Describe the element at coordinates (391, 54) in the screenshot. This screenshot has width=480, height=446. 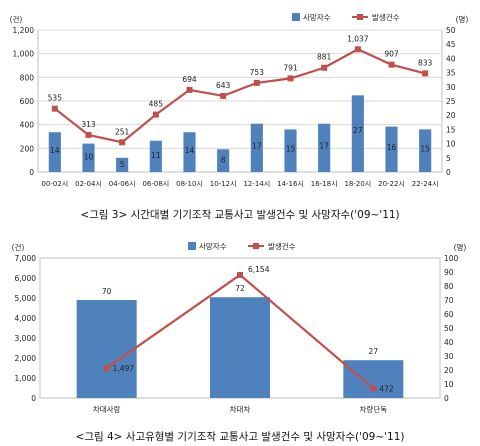
I see `line-data-label: 907` at that location.